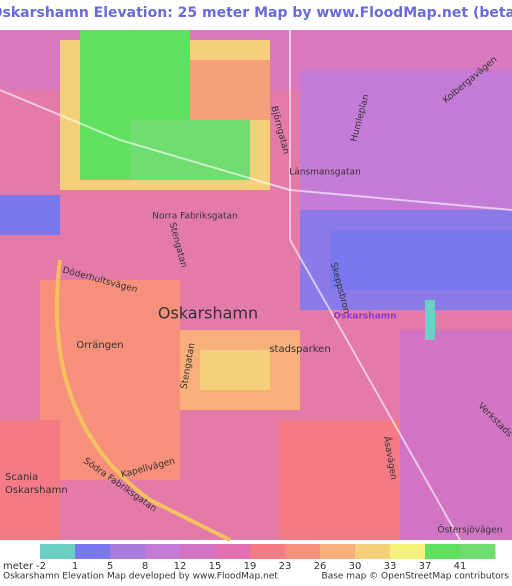  Describe the element at coordinates (325, 173) in the screenshot. I see `place-label: Länsmansgatan` at that location.